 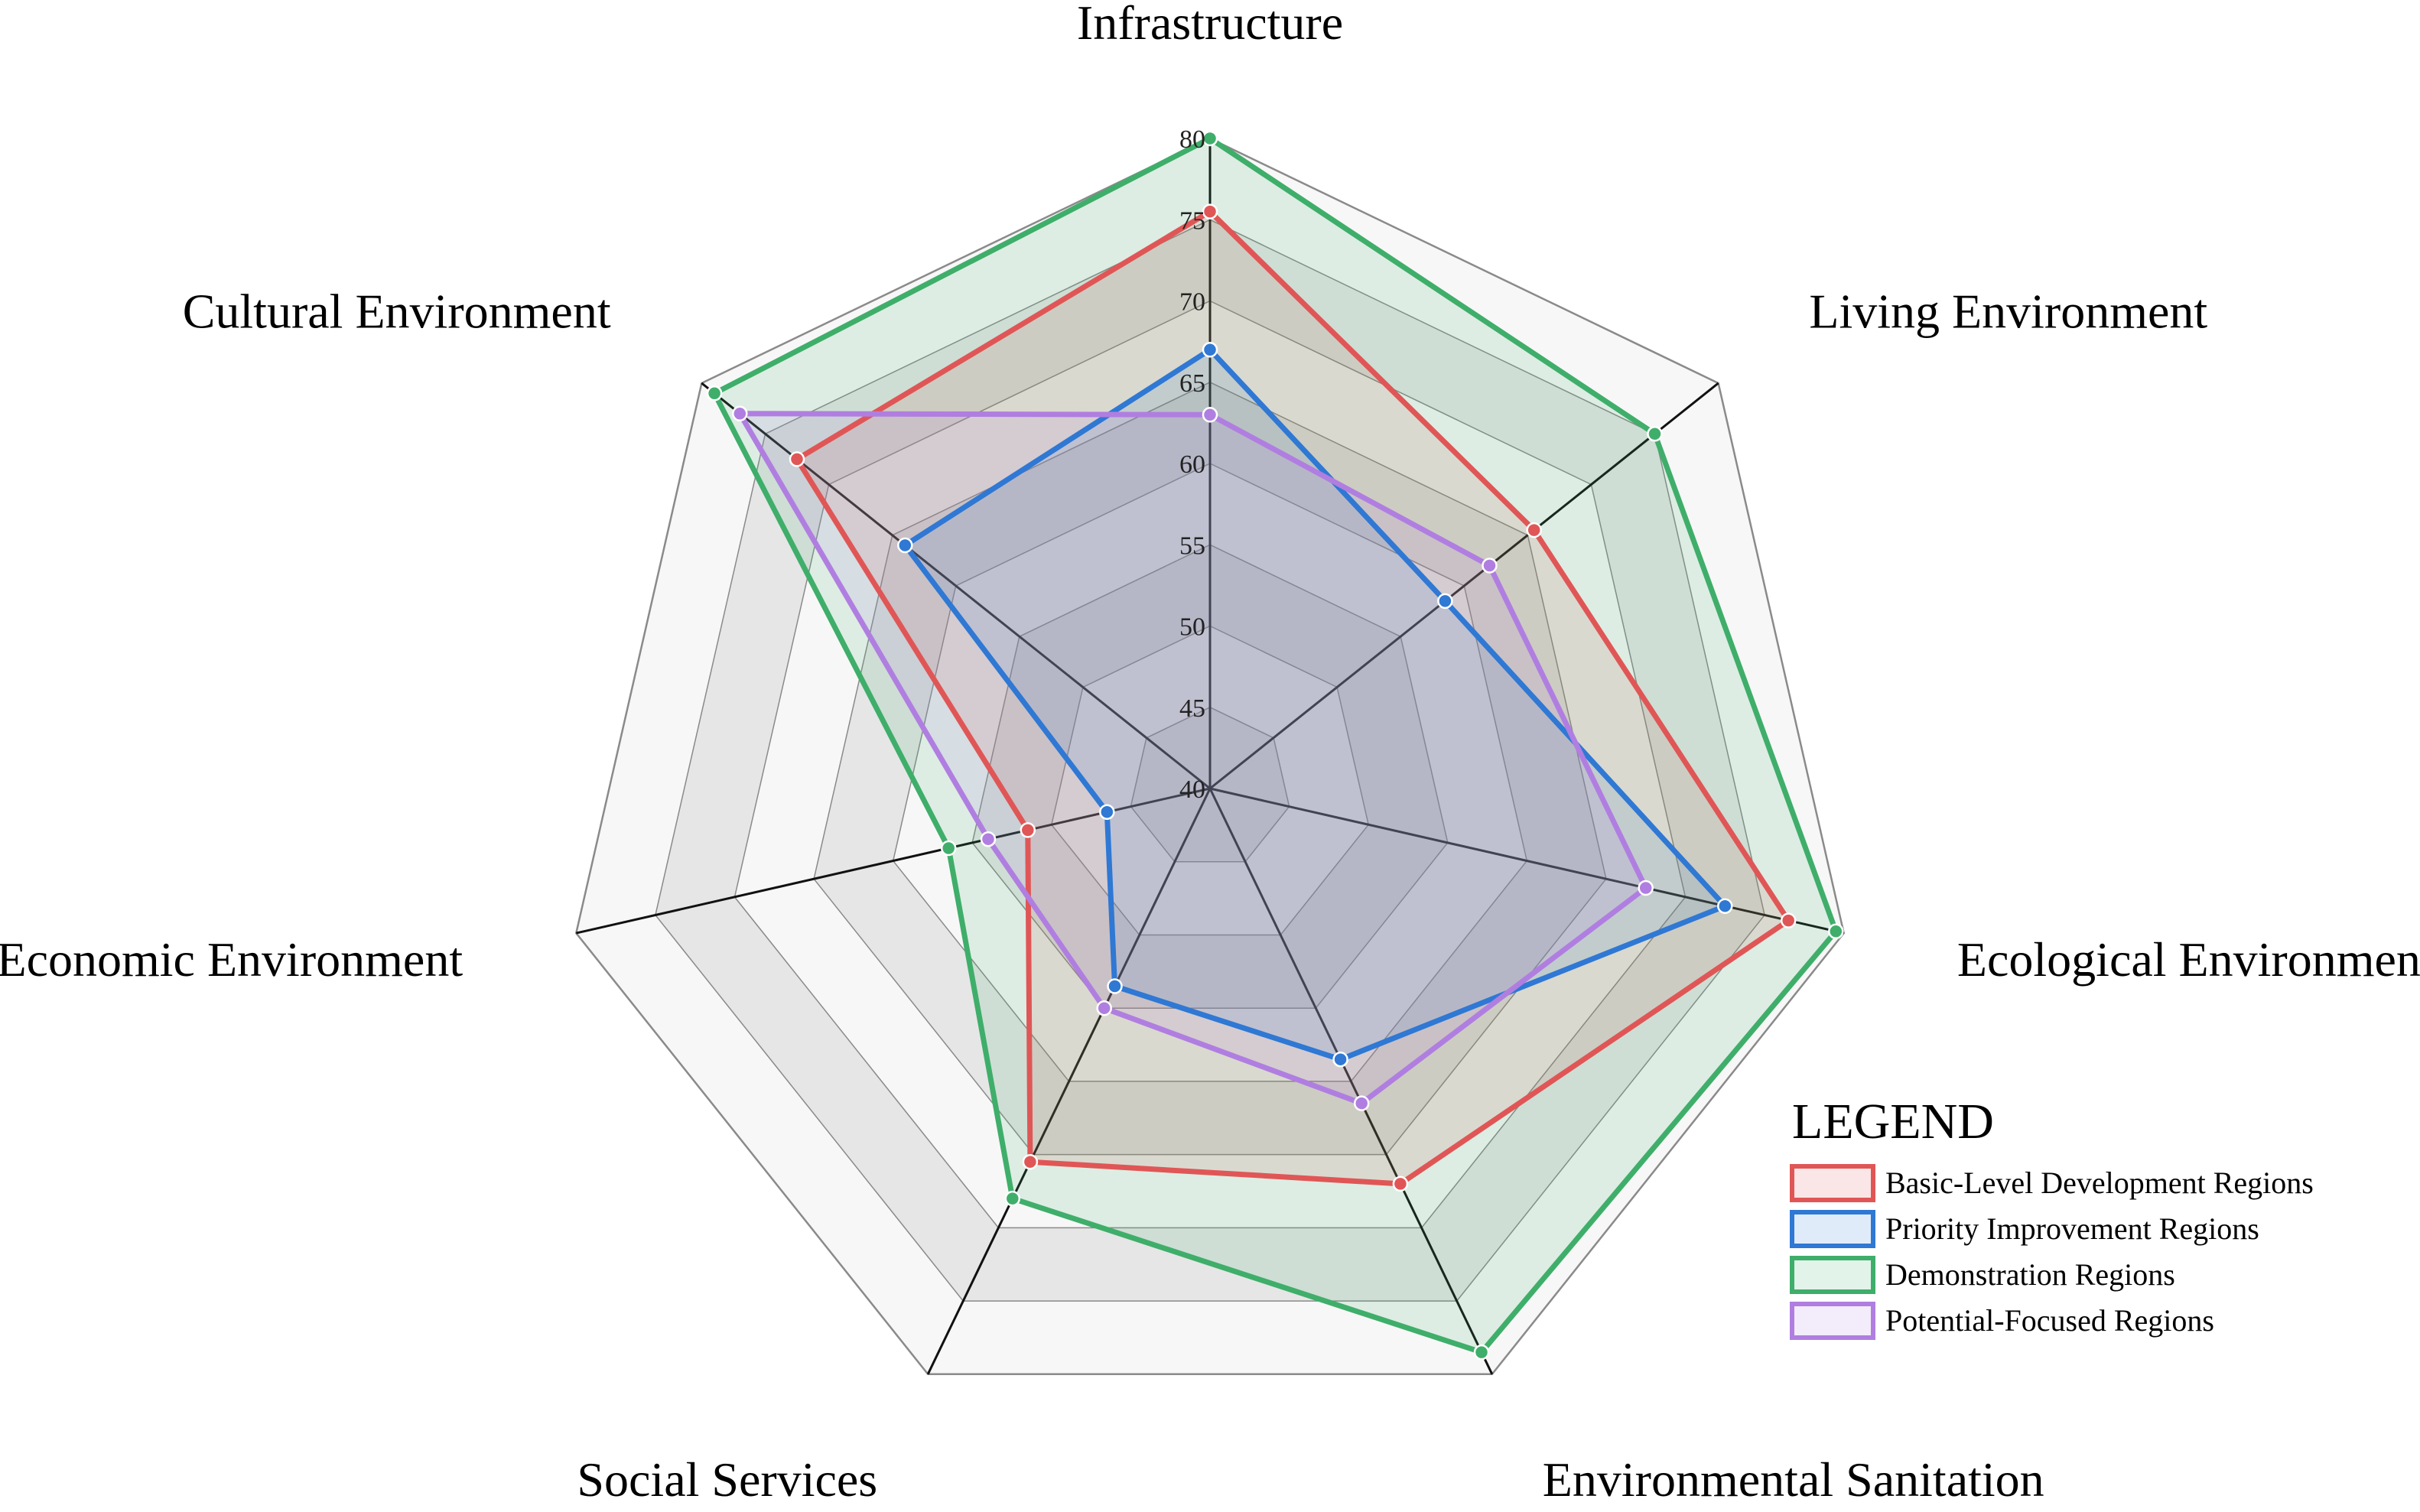 I want to click on point-potential-focused-regions-ecological-environment, so click(x=1646, y=888).